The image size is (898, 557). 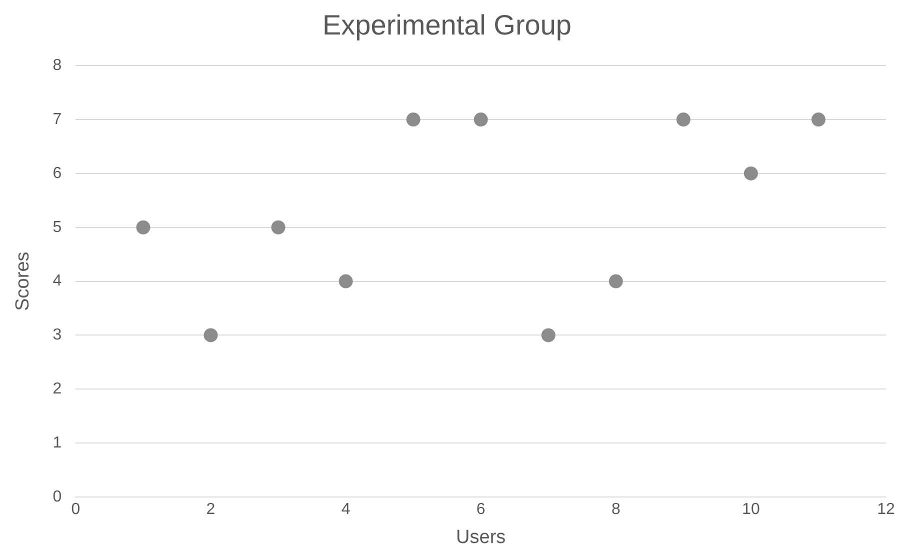 What do you see at coordinates (23, 281) in the screenshot?
I see `y-axis-title: Scores` at bounding box center [23, 281].